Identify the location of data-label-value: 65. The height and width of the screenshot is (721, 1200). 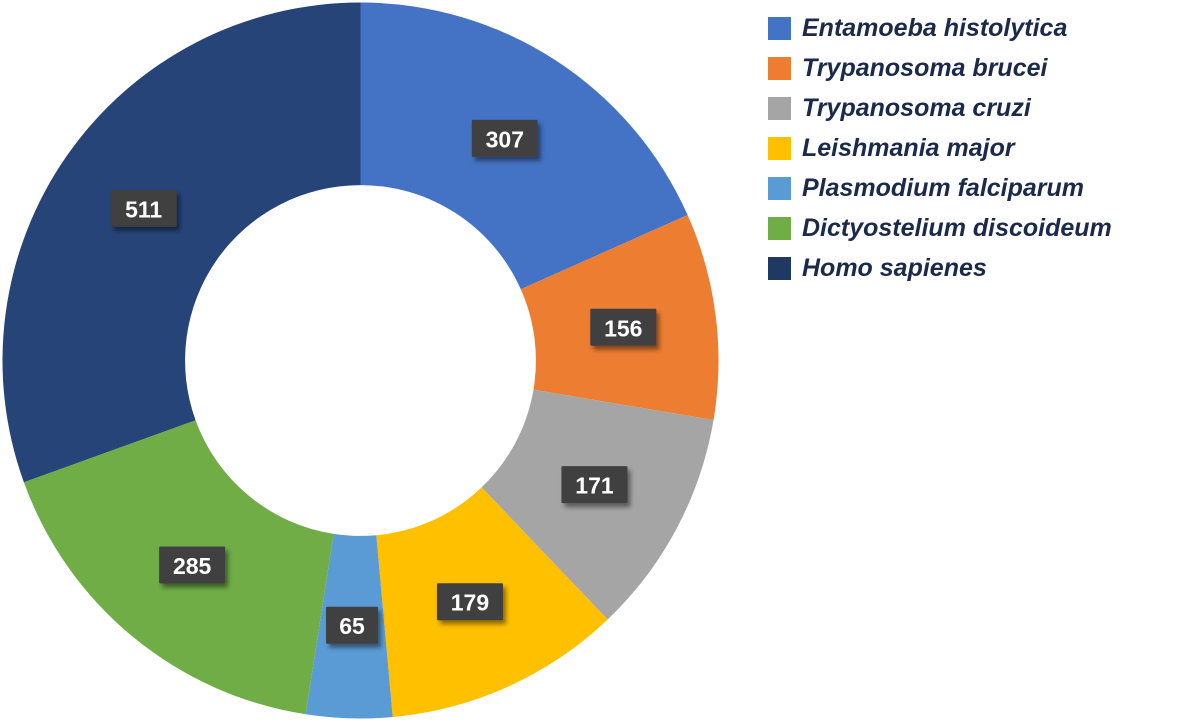
(352, 626).